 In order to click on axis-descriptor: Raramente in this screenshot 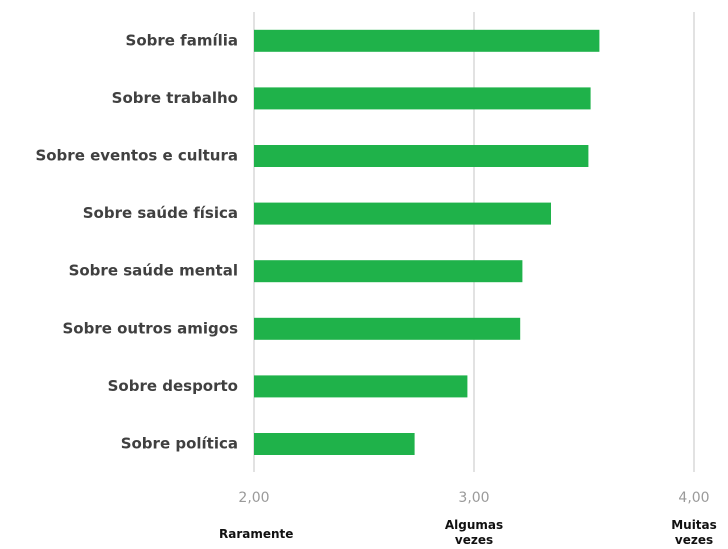, I will do `click(256, 534)`.